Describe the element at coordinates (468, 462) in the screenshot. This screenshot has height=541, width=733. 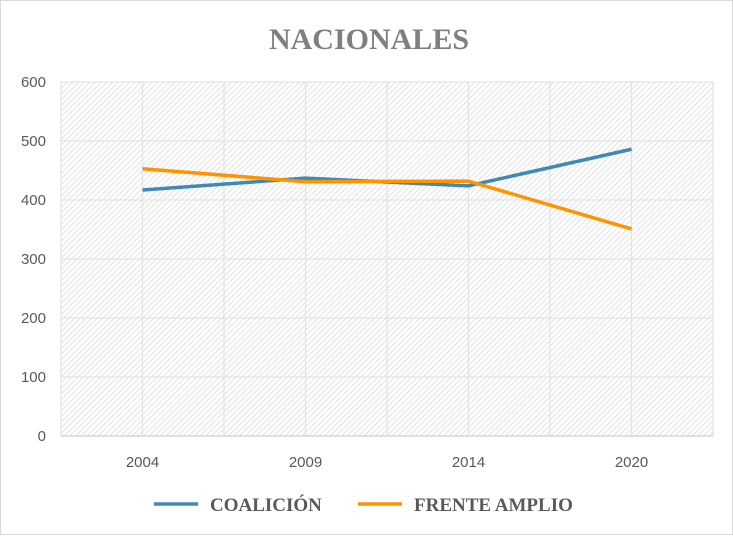
I see `x-tick-label: 2014` at that location.